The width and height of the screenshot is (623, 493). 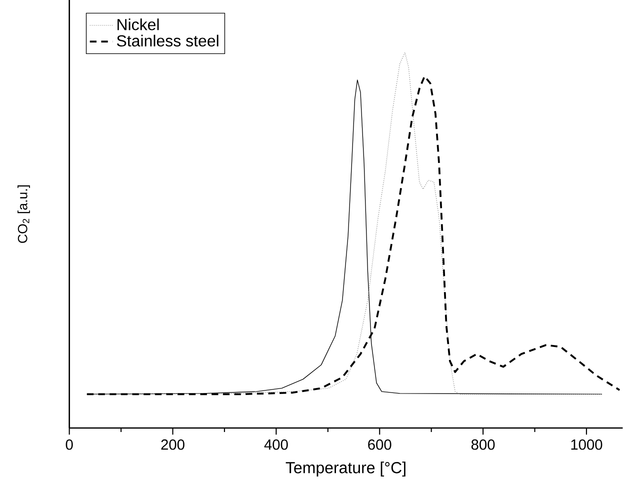 What do you see at coordinates (138, 24) in the screenshot?
I see `legend-label: Nickel` at bounding box center [138, 24].